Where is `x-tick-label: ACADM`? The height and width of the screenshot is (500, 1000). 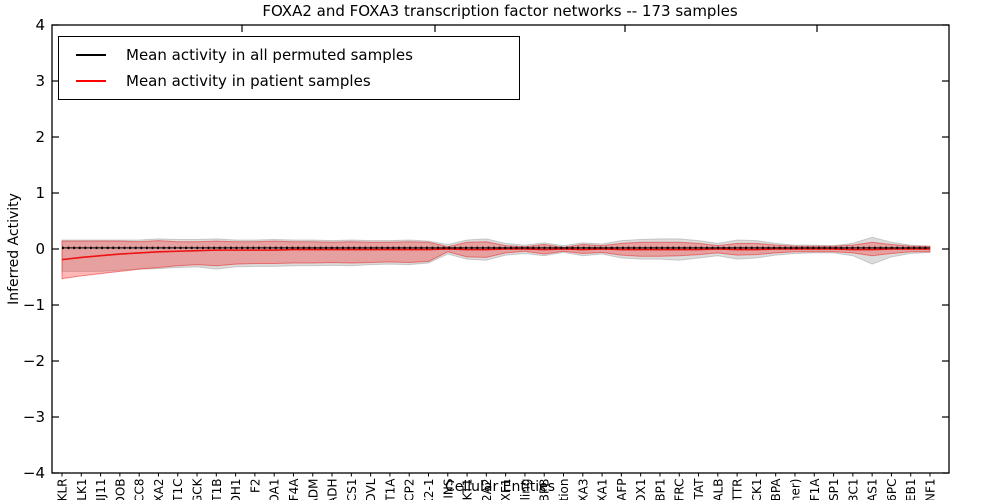
x-tick-label: ACADM is located at coordinates (313, 489).